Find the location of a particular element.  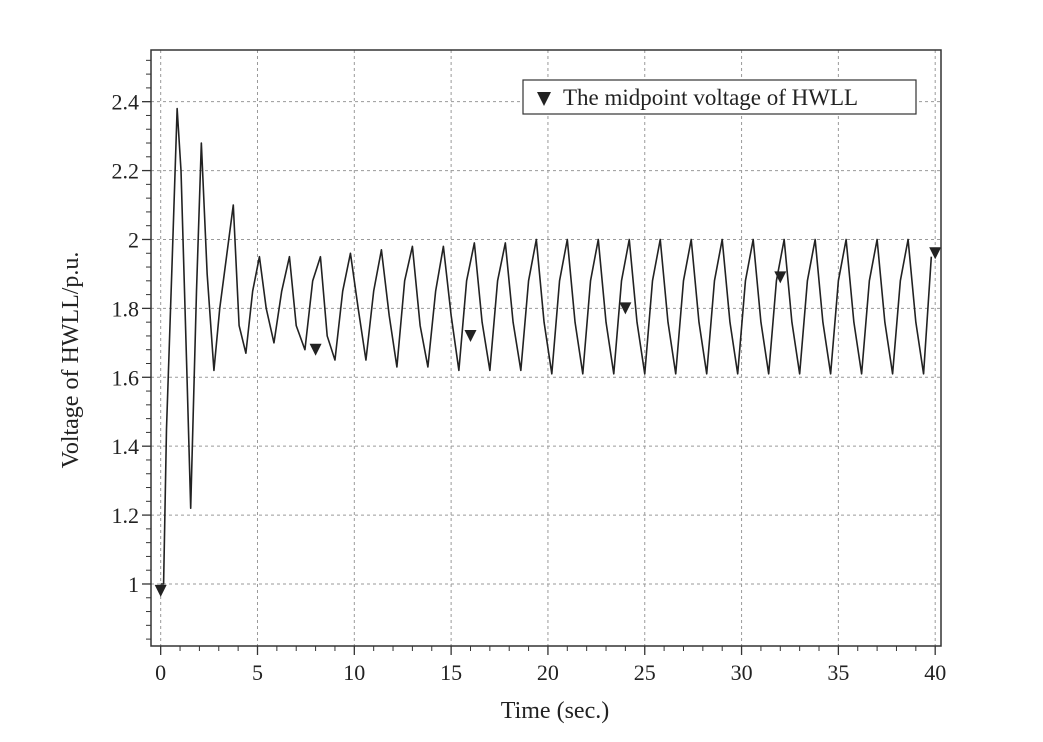

y-tick-label: 1 is located at coordinates (133, 584).